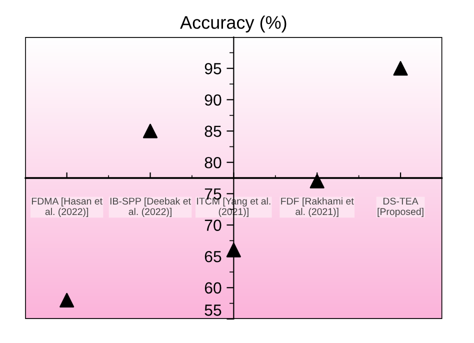  I want to click on x-tick-label: FDMA [Hasan et al. (2022)], so click(67, 207).